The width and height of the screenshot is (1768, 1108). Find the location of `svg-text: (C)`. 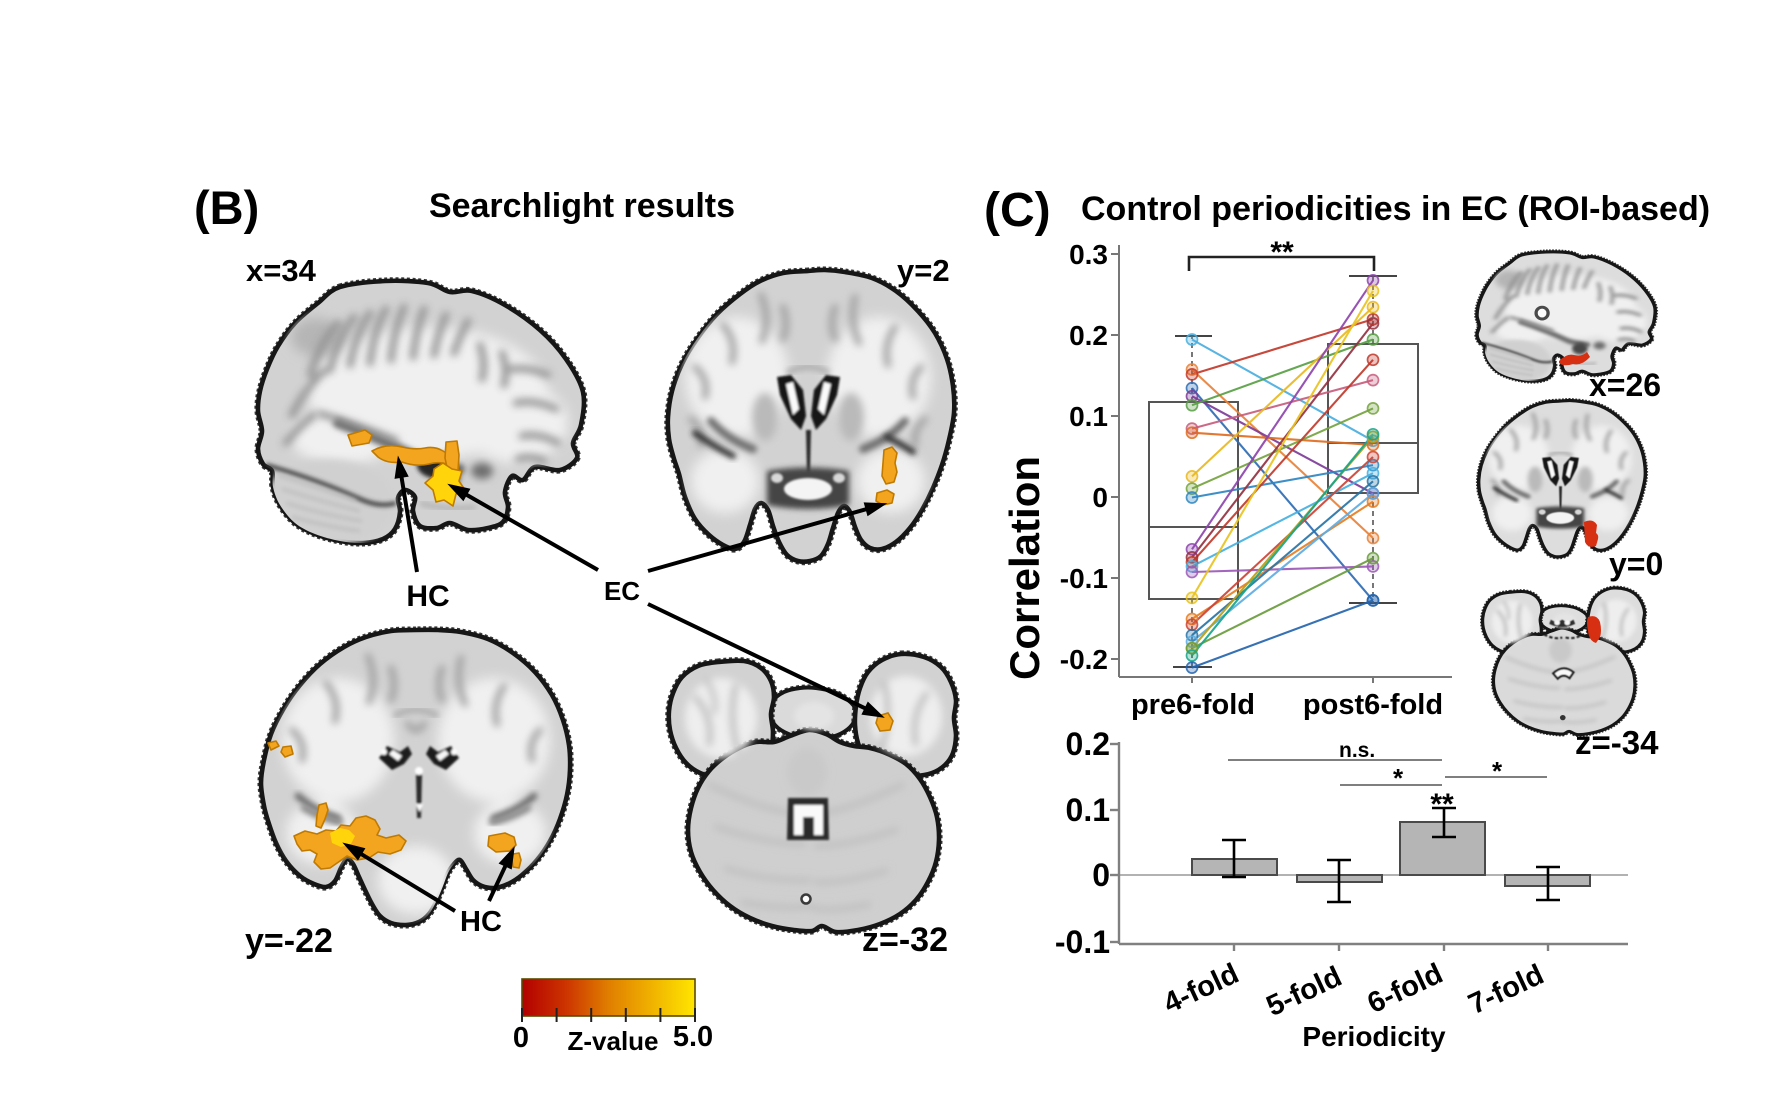

svg-text: (C) is located at coordinates (1017, 210).